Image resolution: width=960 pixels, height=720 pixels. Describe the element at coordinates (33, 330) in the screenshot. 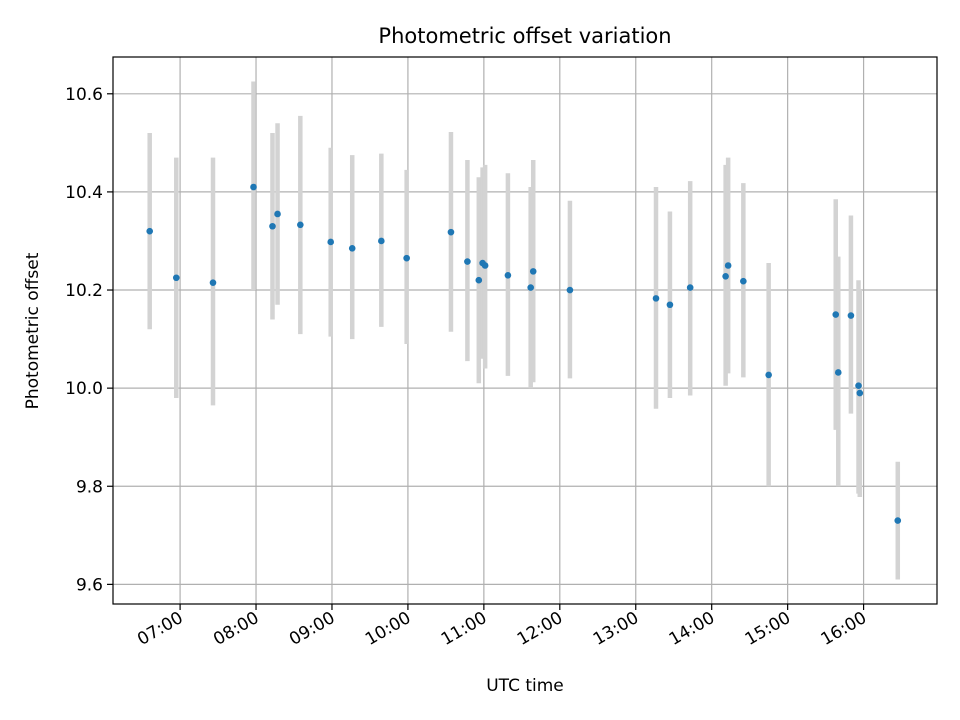

I see `y-axis-label: Photometric offset` at that location.